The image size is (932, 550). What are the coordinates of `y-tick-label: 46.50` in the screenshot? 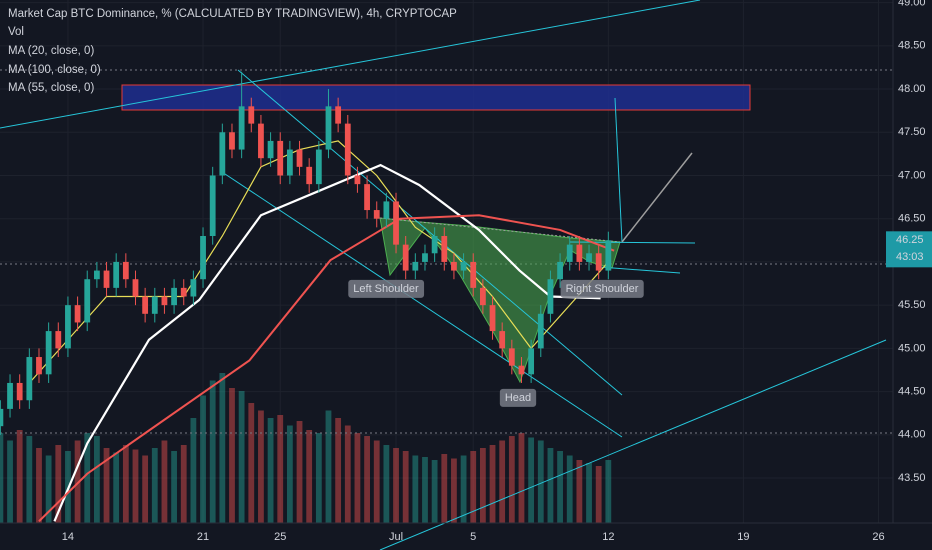 It's located at (912, 219).